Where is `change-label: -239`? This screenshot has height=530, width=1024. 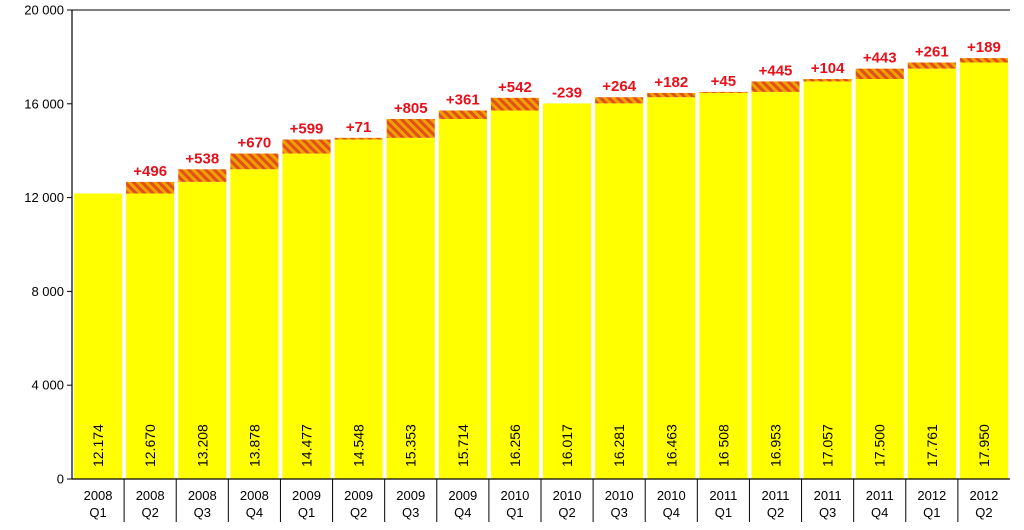 change-label: -239 is located at coordinates (567, 92).